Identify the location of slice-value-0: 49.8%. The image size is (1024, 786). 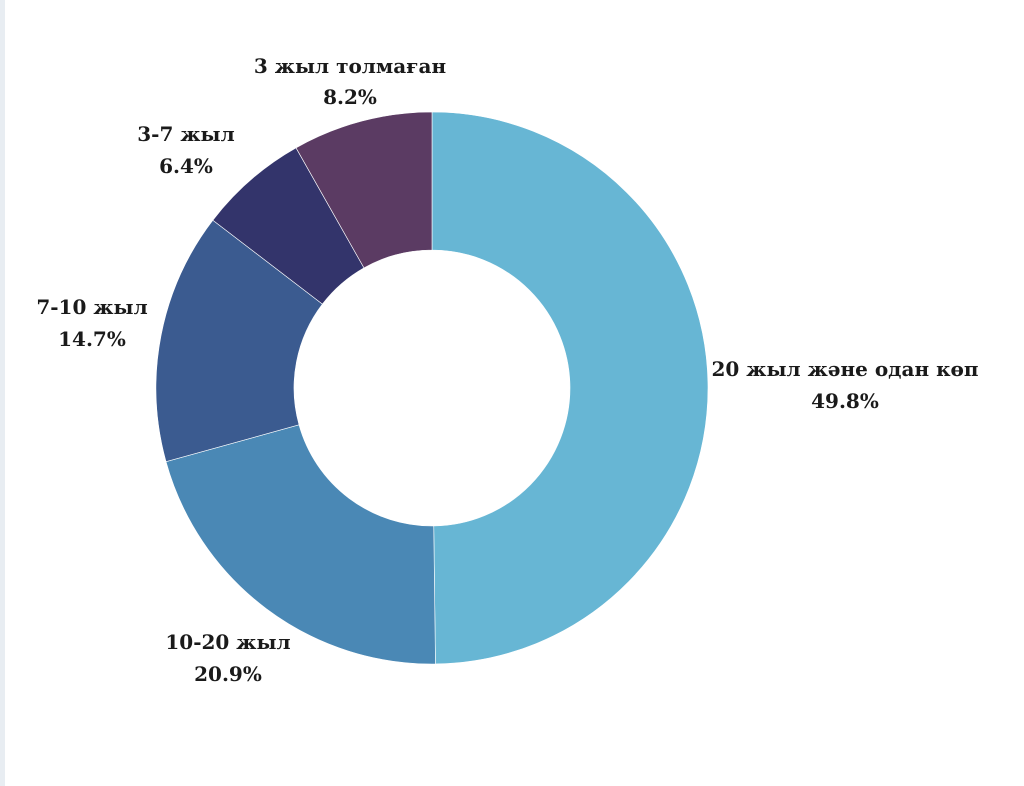
(845, 401).